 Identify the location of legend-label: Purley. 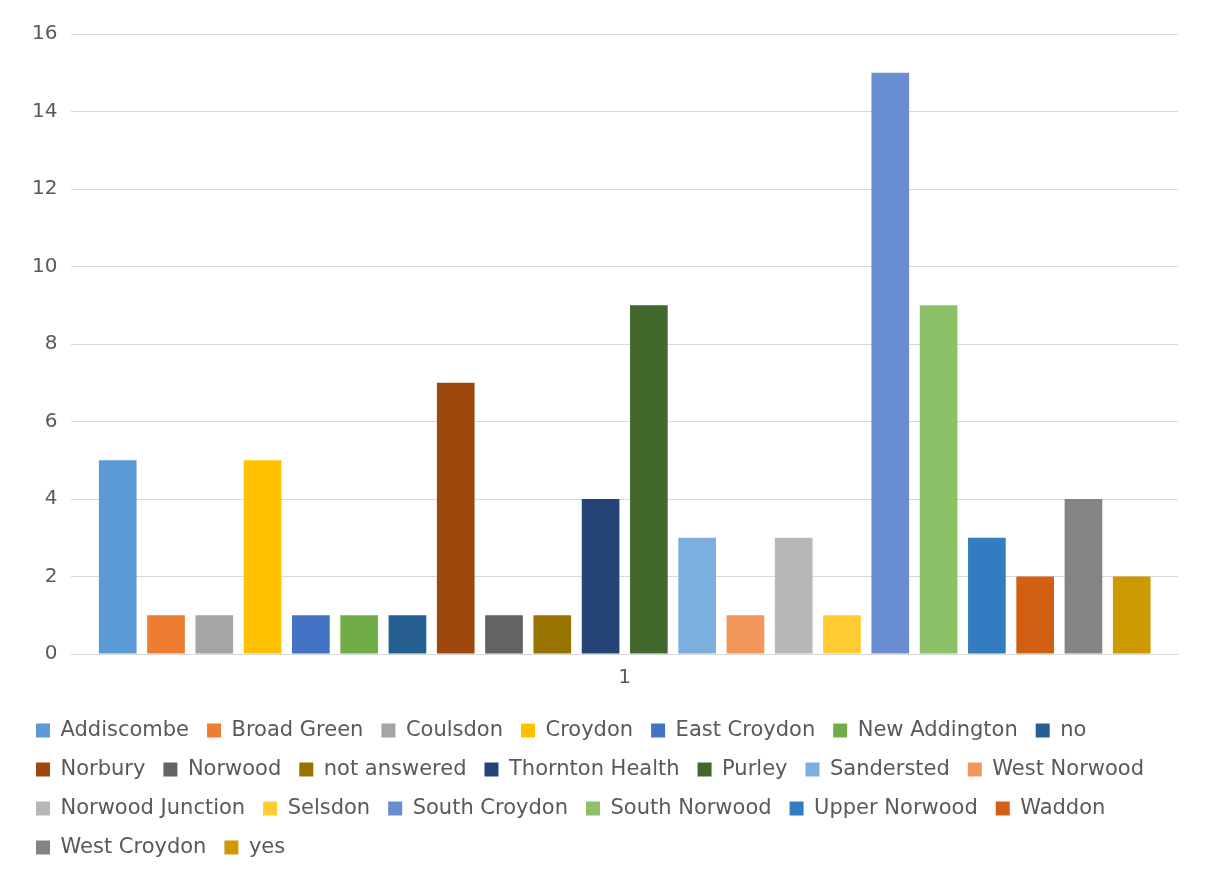
(755, 767).